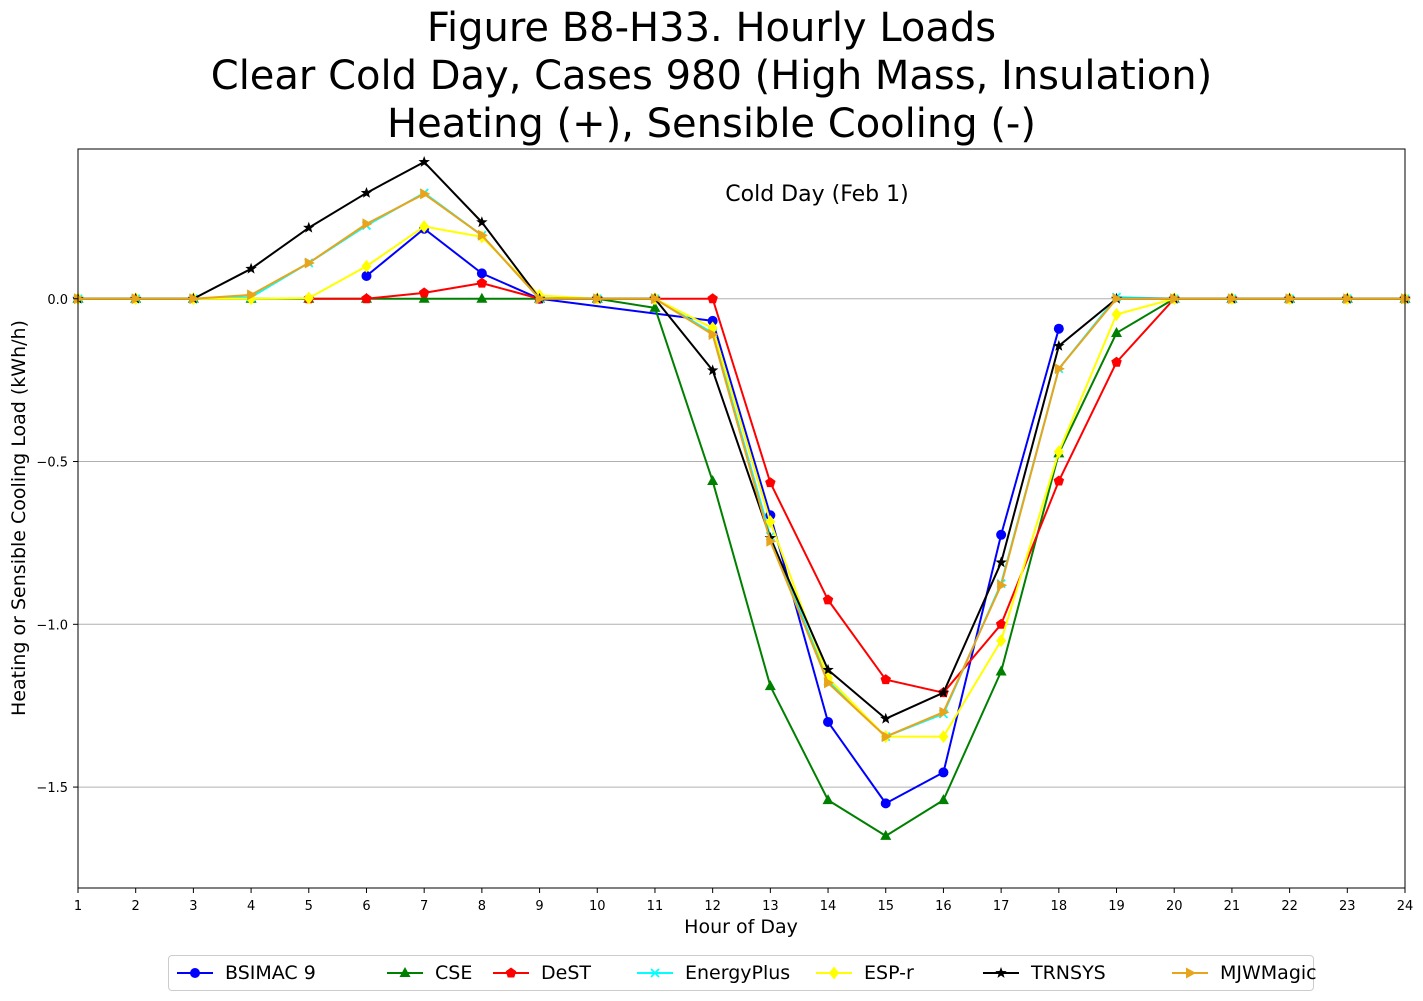 The height and width of the screenshot is (1001, 1423). I want to click on legend-swatch-cse, so click(405, 972).